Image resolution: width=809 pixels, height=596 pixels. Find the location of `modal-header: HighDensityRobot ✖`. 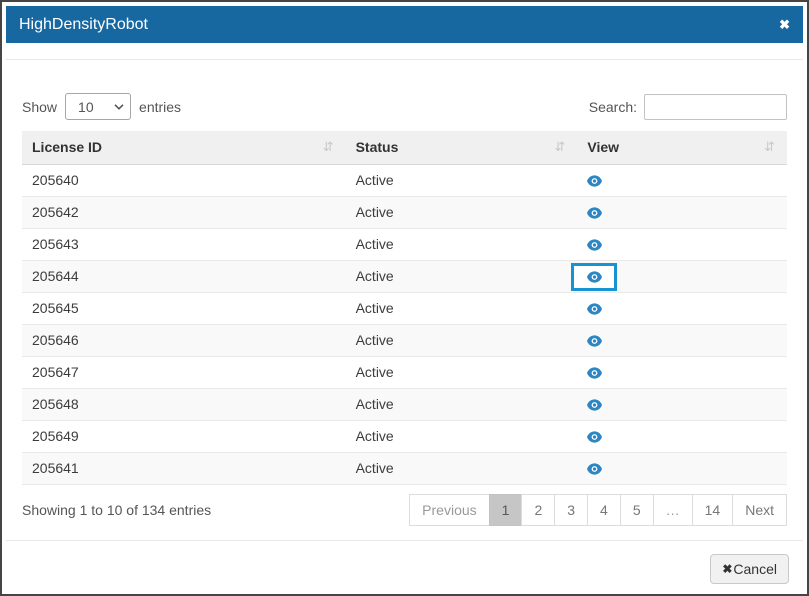

modal-header: HighDensityRobot ✖ is located at coordinates (404, 24).